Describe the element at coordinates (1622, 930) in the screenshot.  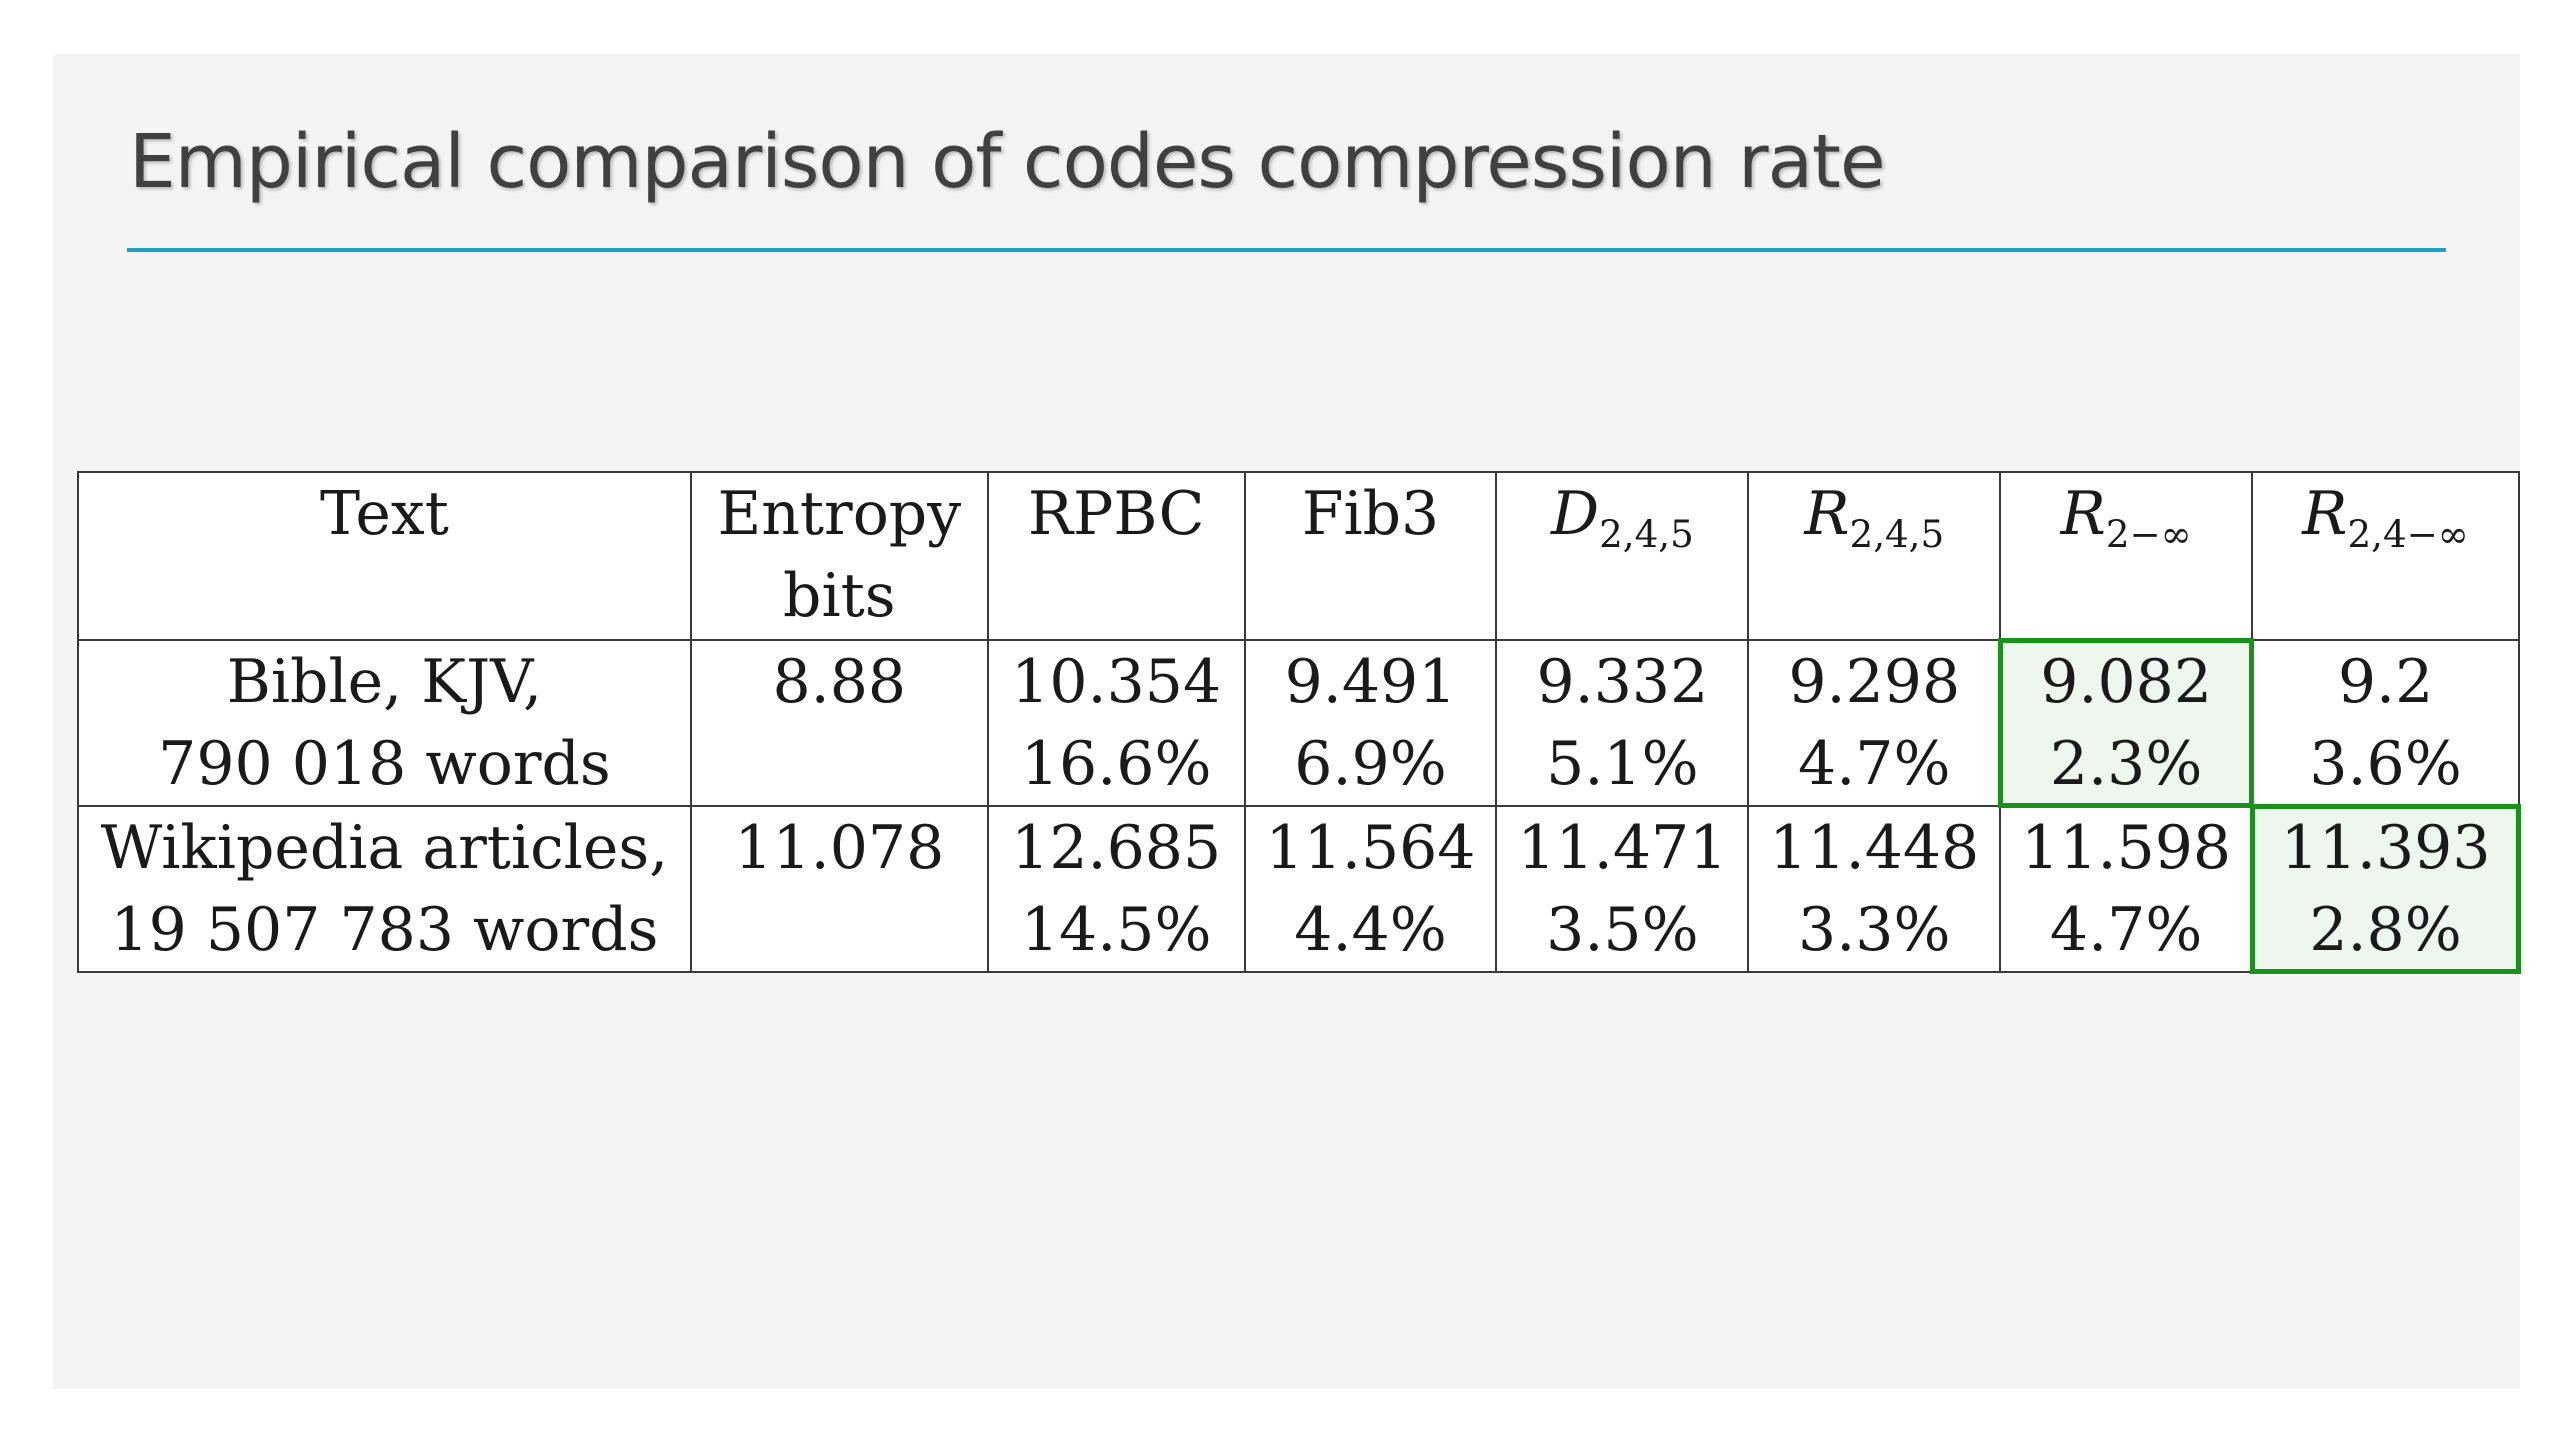
I see `cell-percent: 3.5%` at that location.